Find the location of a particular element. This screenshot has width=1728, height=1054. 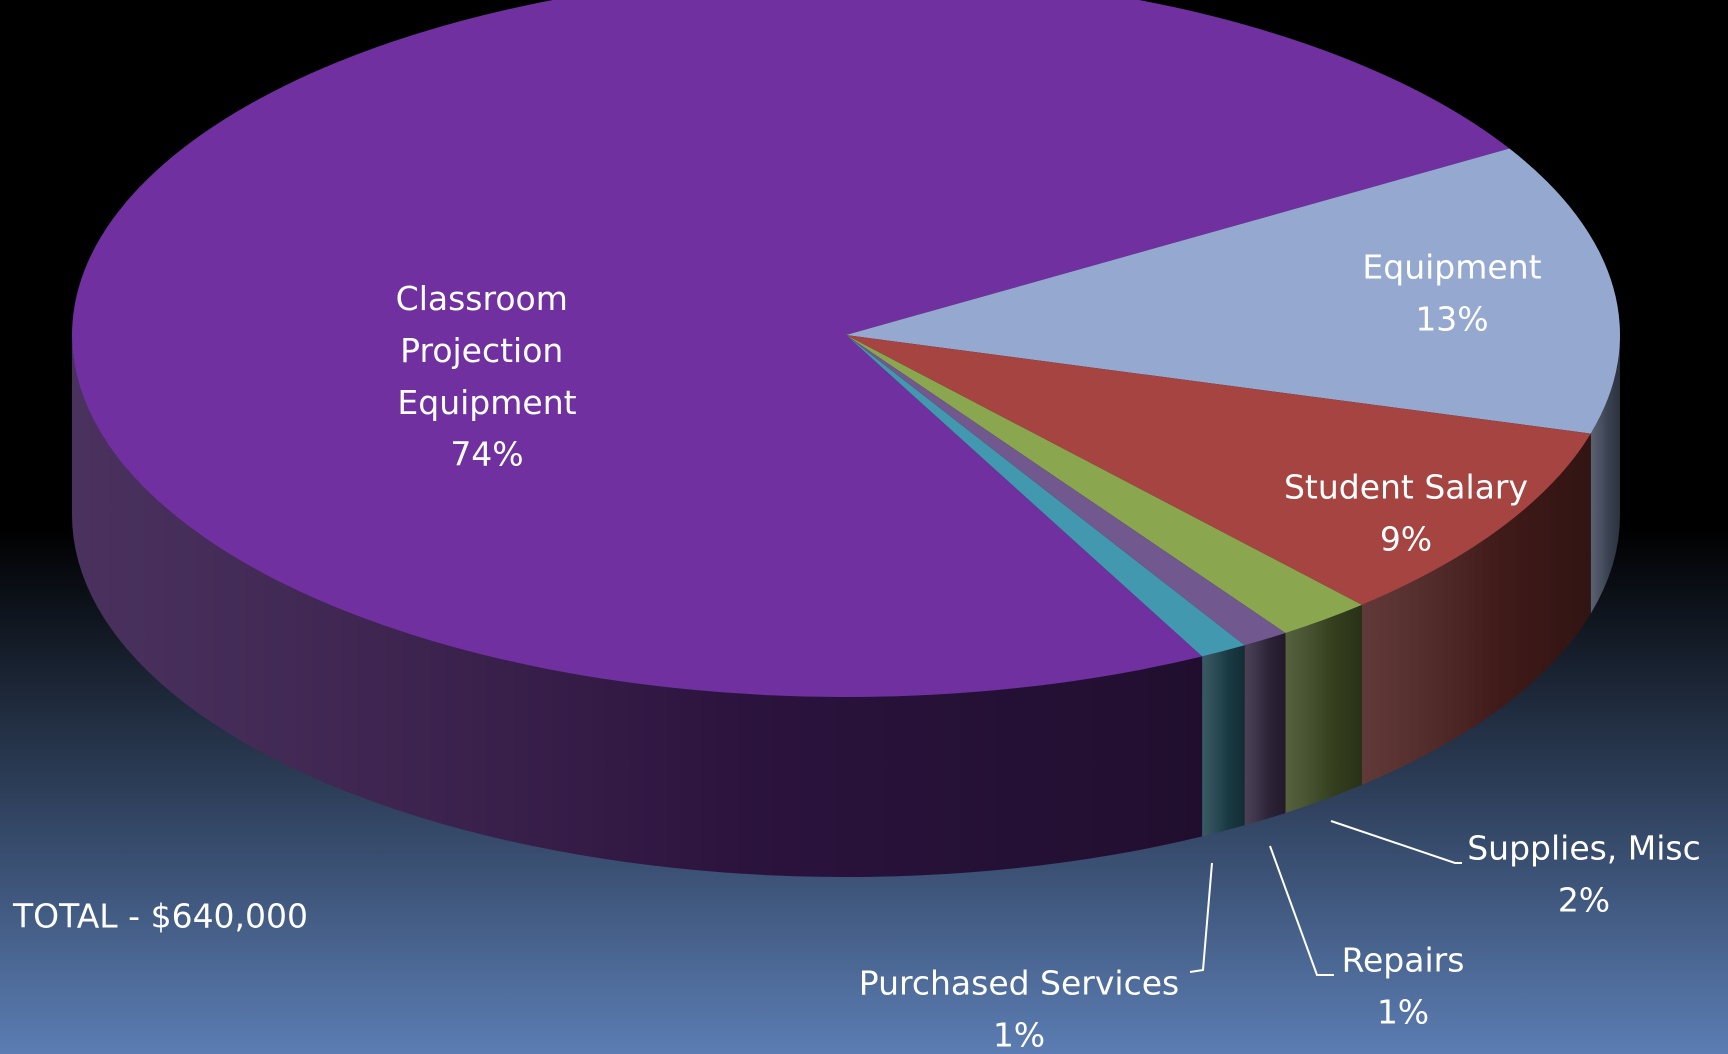

slice-label: Student Salary is located at coordinates (1406, 487).